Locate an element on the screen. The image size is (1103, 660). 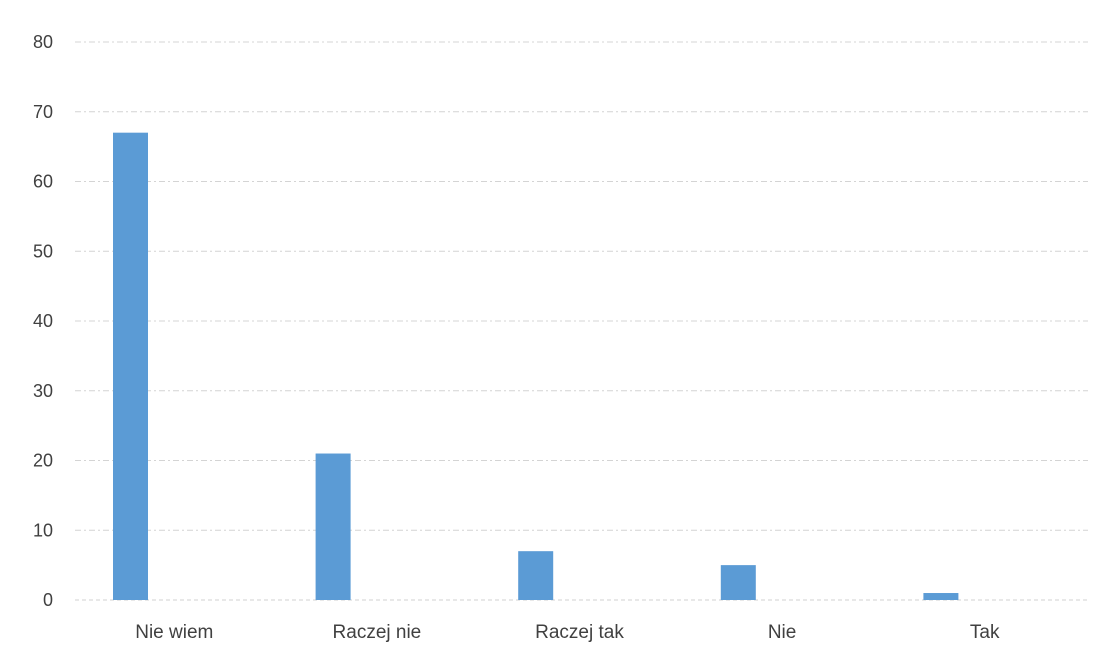
bar-tak is located at coordinates (941, 596).